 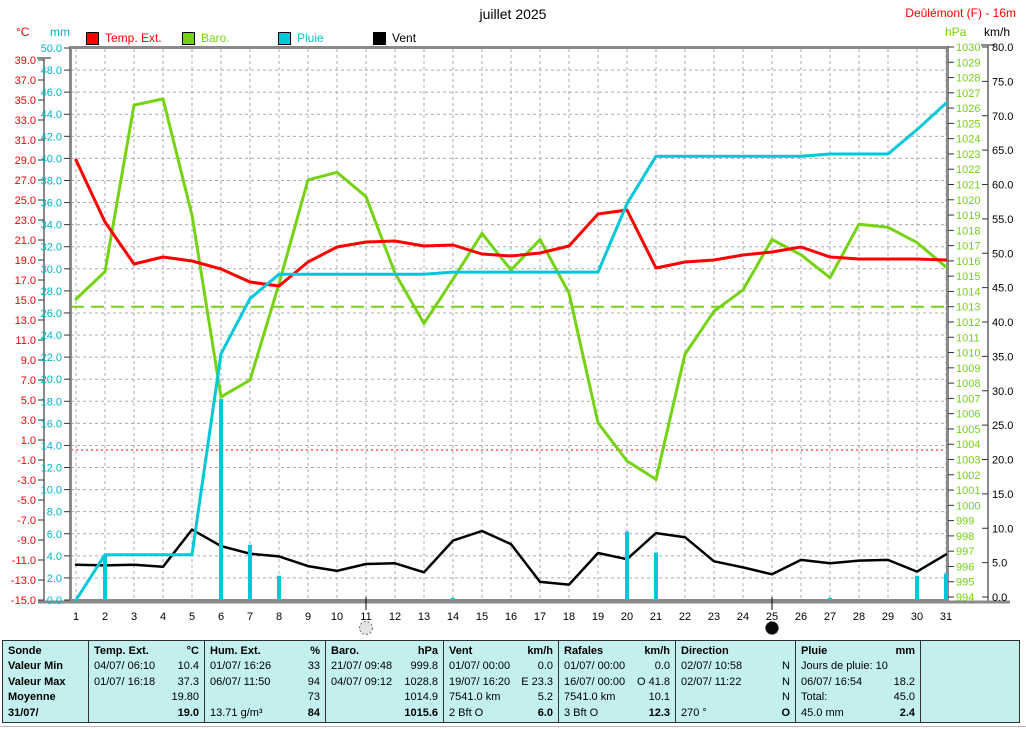 What do you see at coordinates (786, 681) in the screenshot?
I see `table-cell: N` at bounding box center [786, 681].